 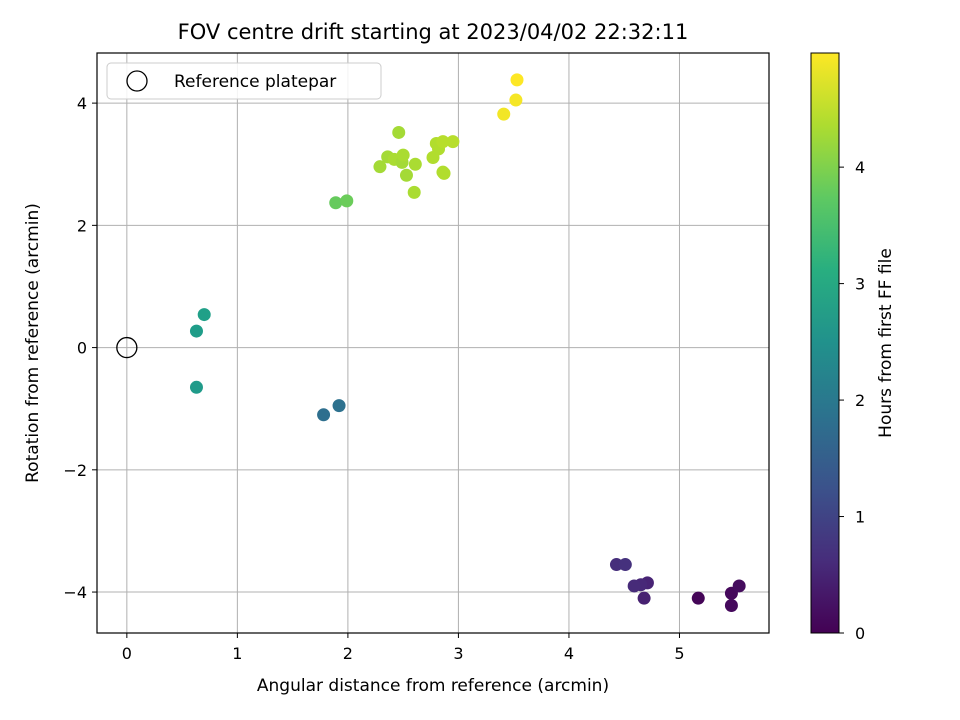 What do you see at coordinates (860, 517) in the screenshot?
I see `colorbar-tick-label: 1` at bounding box center [860, 517].